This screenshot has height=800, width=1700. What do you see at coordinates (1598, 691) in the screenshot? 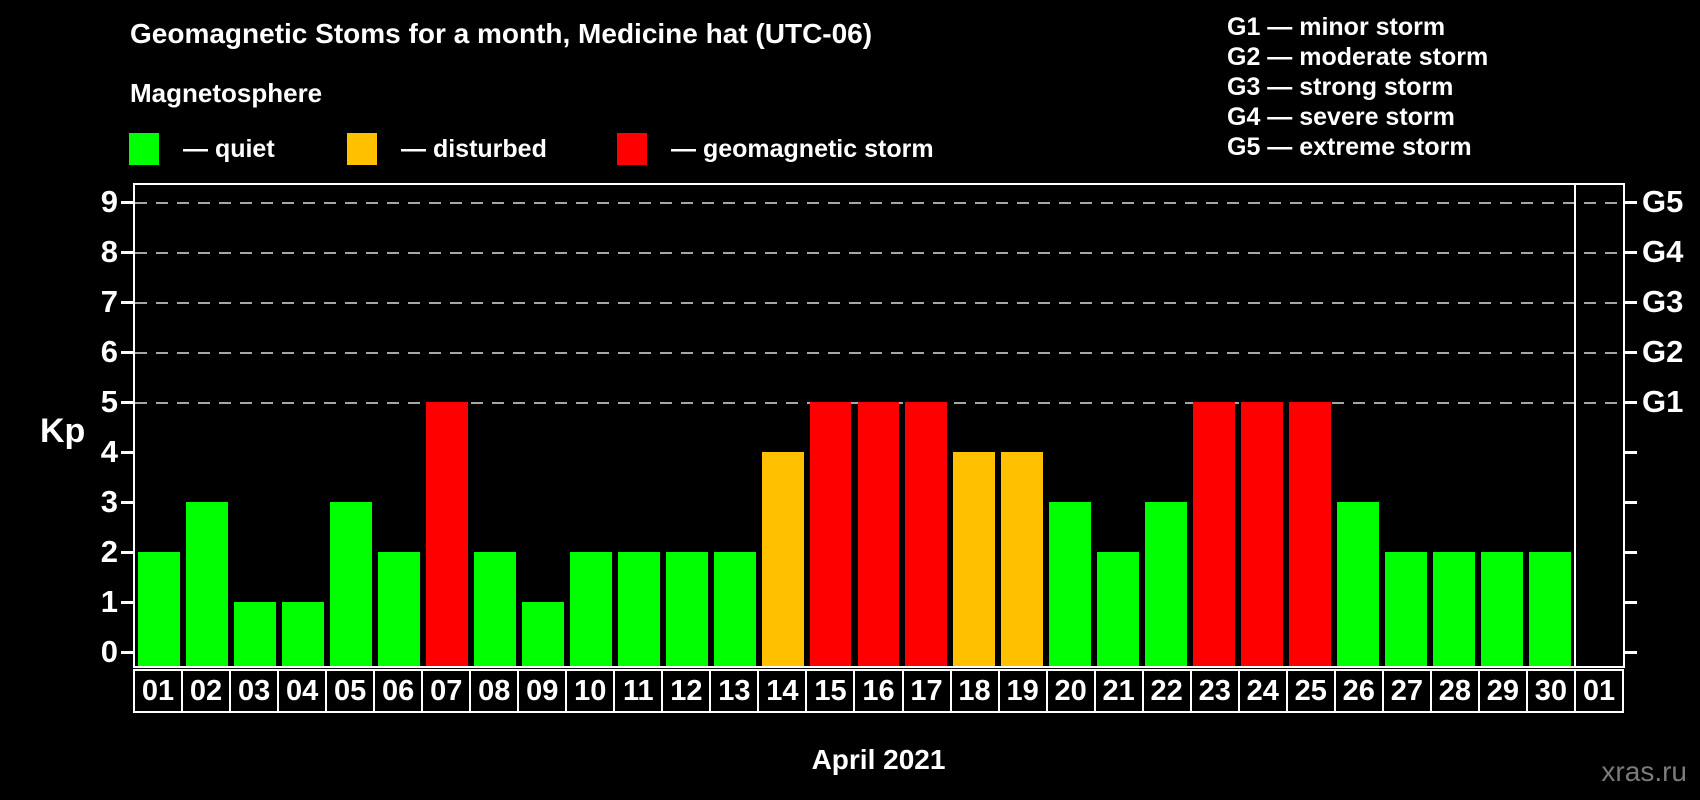
I see `day-label-31: 01` at bounding box center [1598, 691].